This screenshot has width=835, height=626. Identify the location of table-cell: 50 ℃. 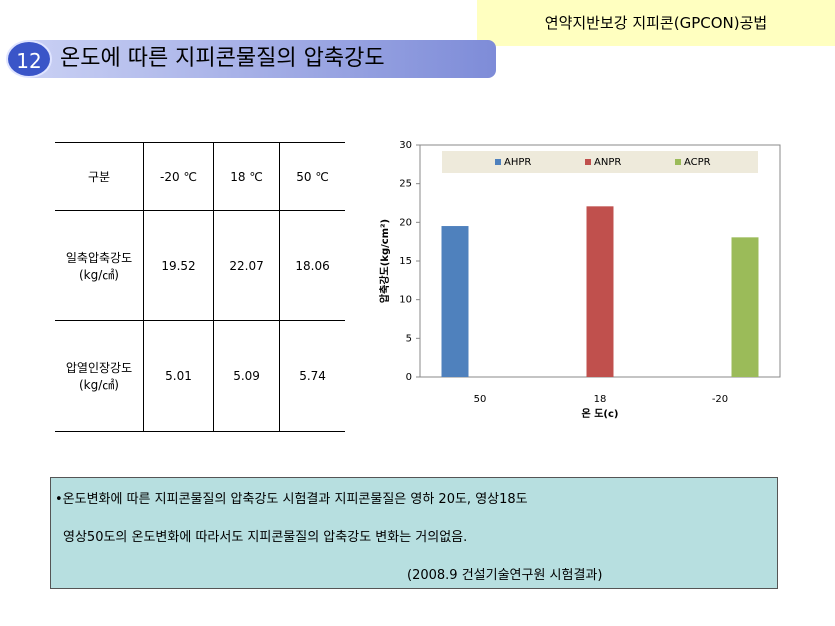
(312, 176).